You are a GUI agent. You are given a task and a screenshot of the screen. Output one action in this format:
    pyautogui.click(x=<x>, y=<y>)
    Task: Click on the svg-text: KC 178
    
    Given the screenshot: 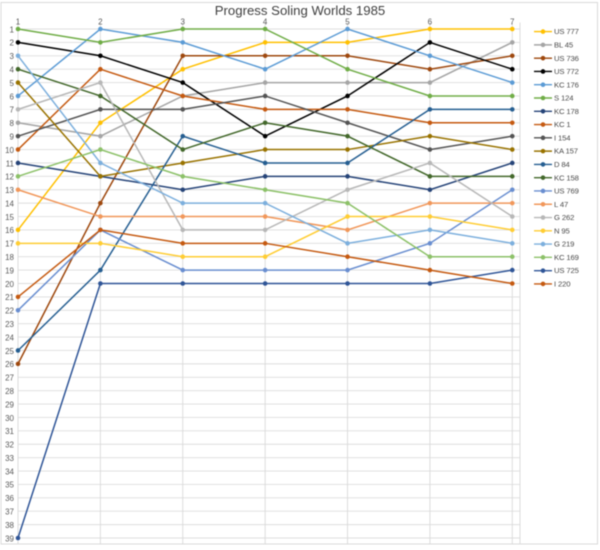 What is the action you would take?
    pyautogui.click(x=566, y=111)
    